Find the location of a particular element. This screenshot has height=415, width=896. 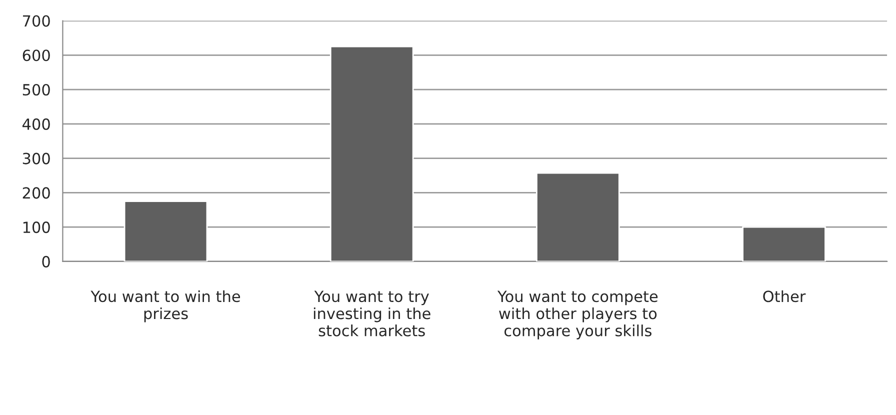

y-tick-label: 100 is located at coordinates (36, 228).